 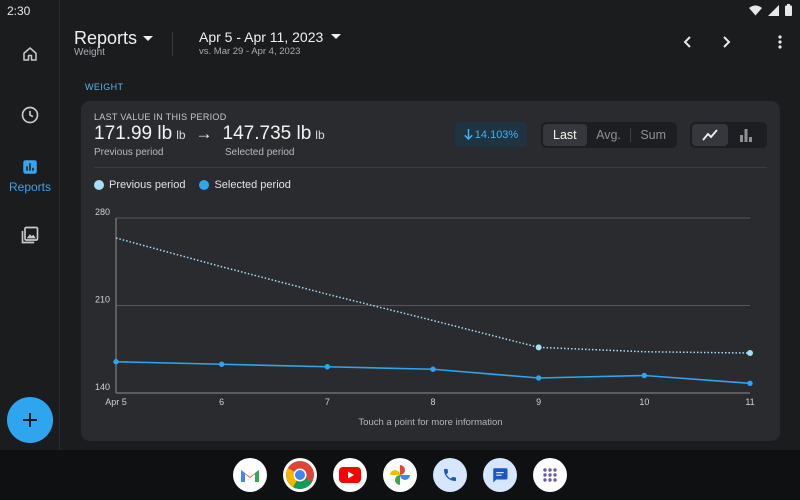 I want to click on more-vert-icon, so click(x=780, y=42).